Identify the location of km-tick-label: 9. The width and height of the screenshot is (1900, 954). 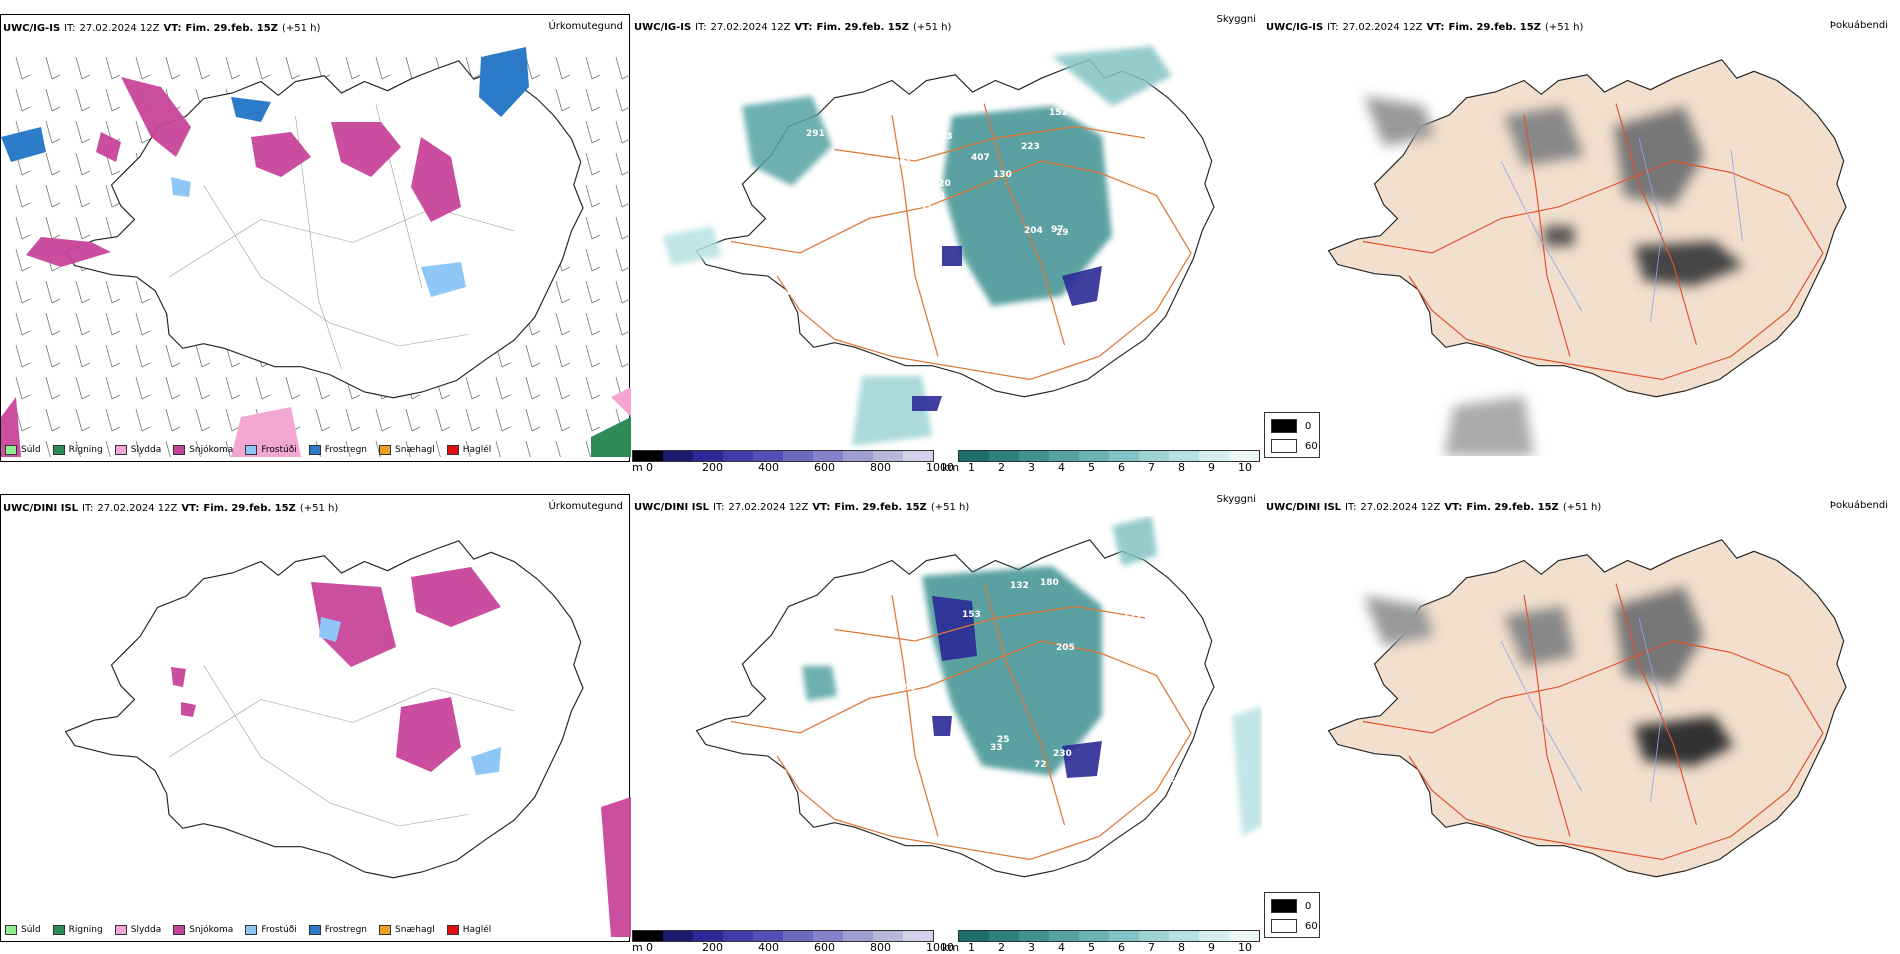
(1211, 947).